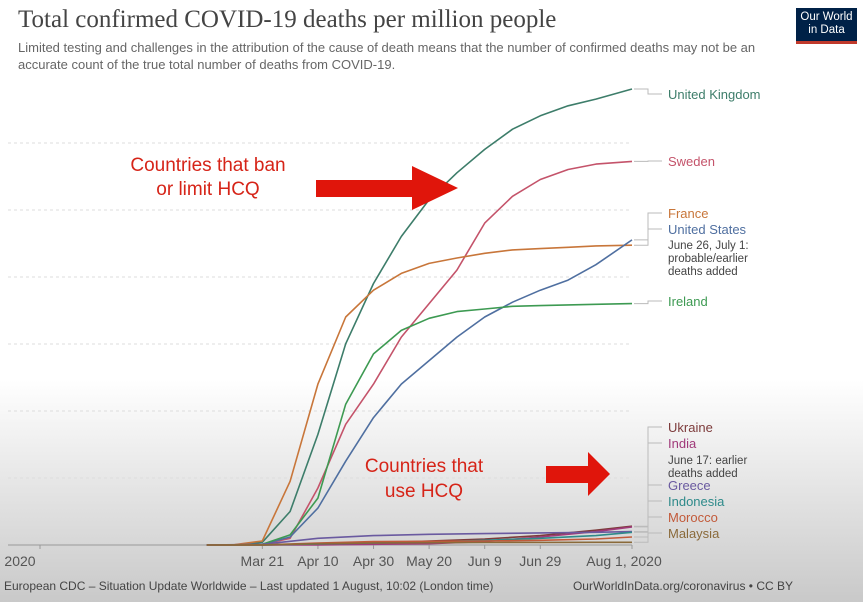 Image resolution: width=863 pixels, height=602 pixels. Describe the element at coordinates (540, 561) in the screenshot. I see `x-tick-label: Jun 29` at that location.